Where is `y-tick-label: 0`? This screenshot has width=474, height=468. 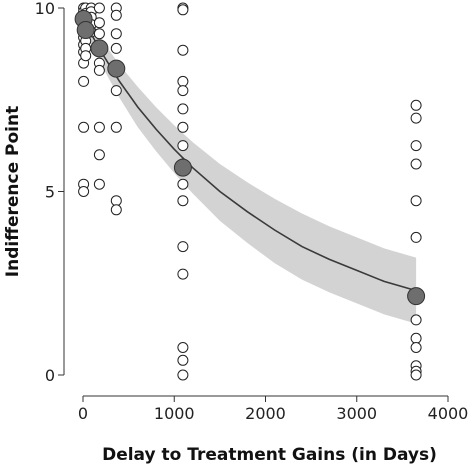
y-tick-label: 0 is located at coordinates (50, 375).